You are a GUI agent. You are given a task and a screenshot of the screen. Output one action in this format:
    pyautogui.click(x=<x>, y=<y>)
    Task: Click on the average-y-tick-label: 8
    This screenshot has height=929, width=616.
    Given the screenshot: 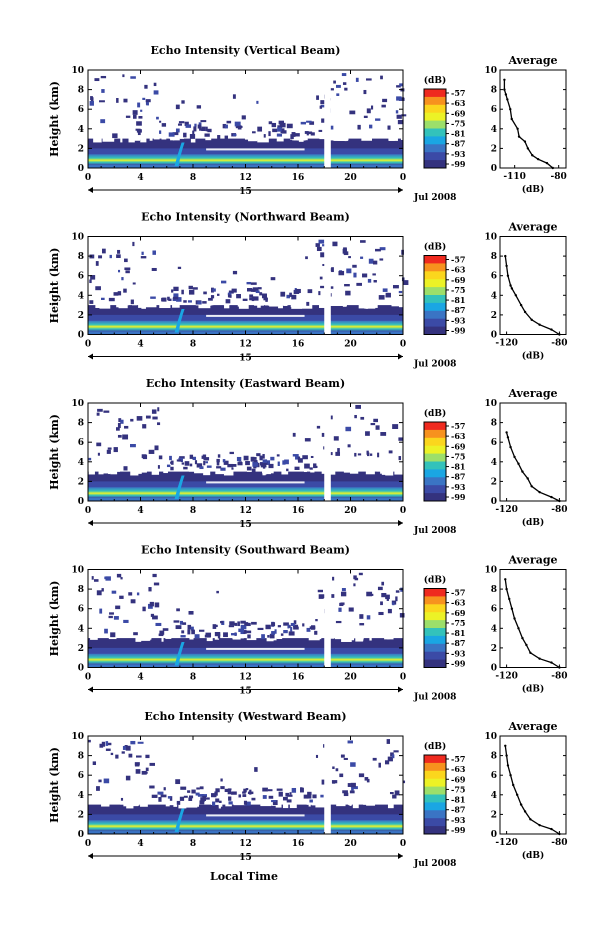 What is the action you would take?
    pyautogui.click(x=494, y=424)
    